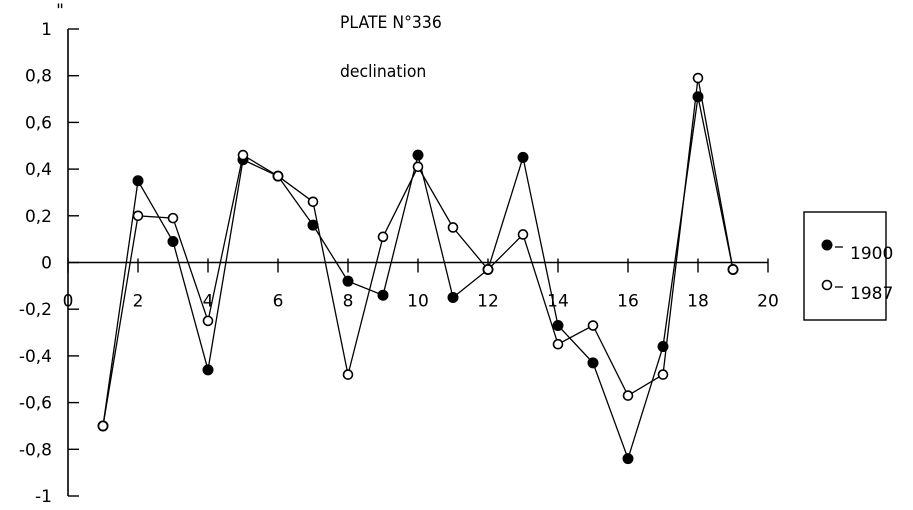 Image resolution: width=913 pixels, height=510 pixels. What do you see at coordinates (488, 302) in the screenshot?
I see `x-tick-label: 12` at bounding box center [488, 302].